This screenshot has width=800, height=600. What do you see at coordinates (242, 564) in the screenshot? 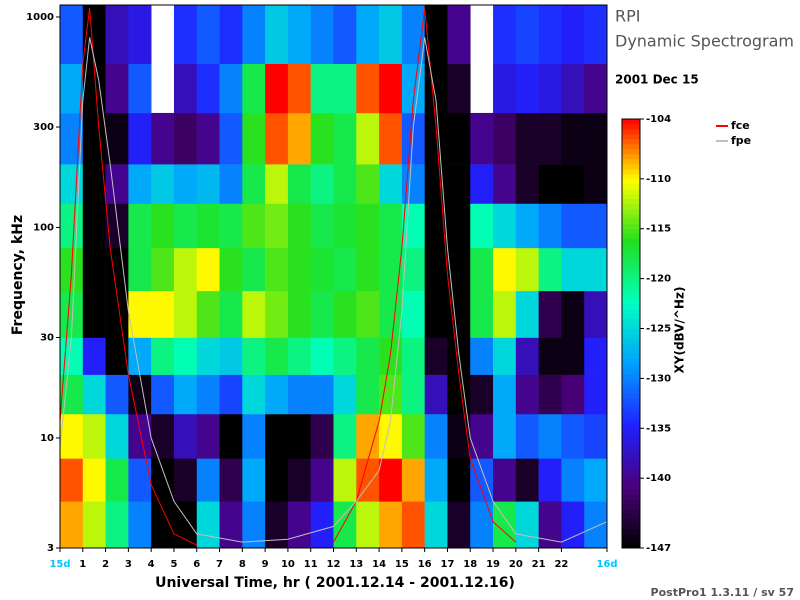
I see `x-tick-label: 8` at bounding box center [242, 564].